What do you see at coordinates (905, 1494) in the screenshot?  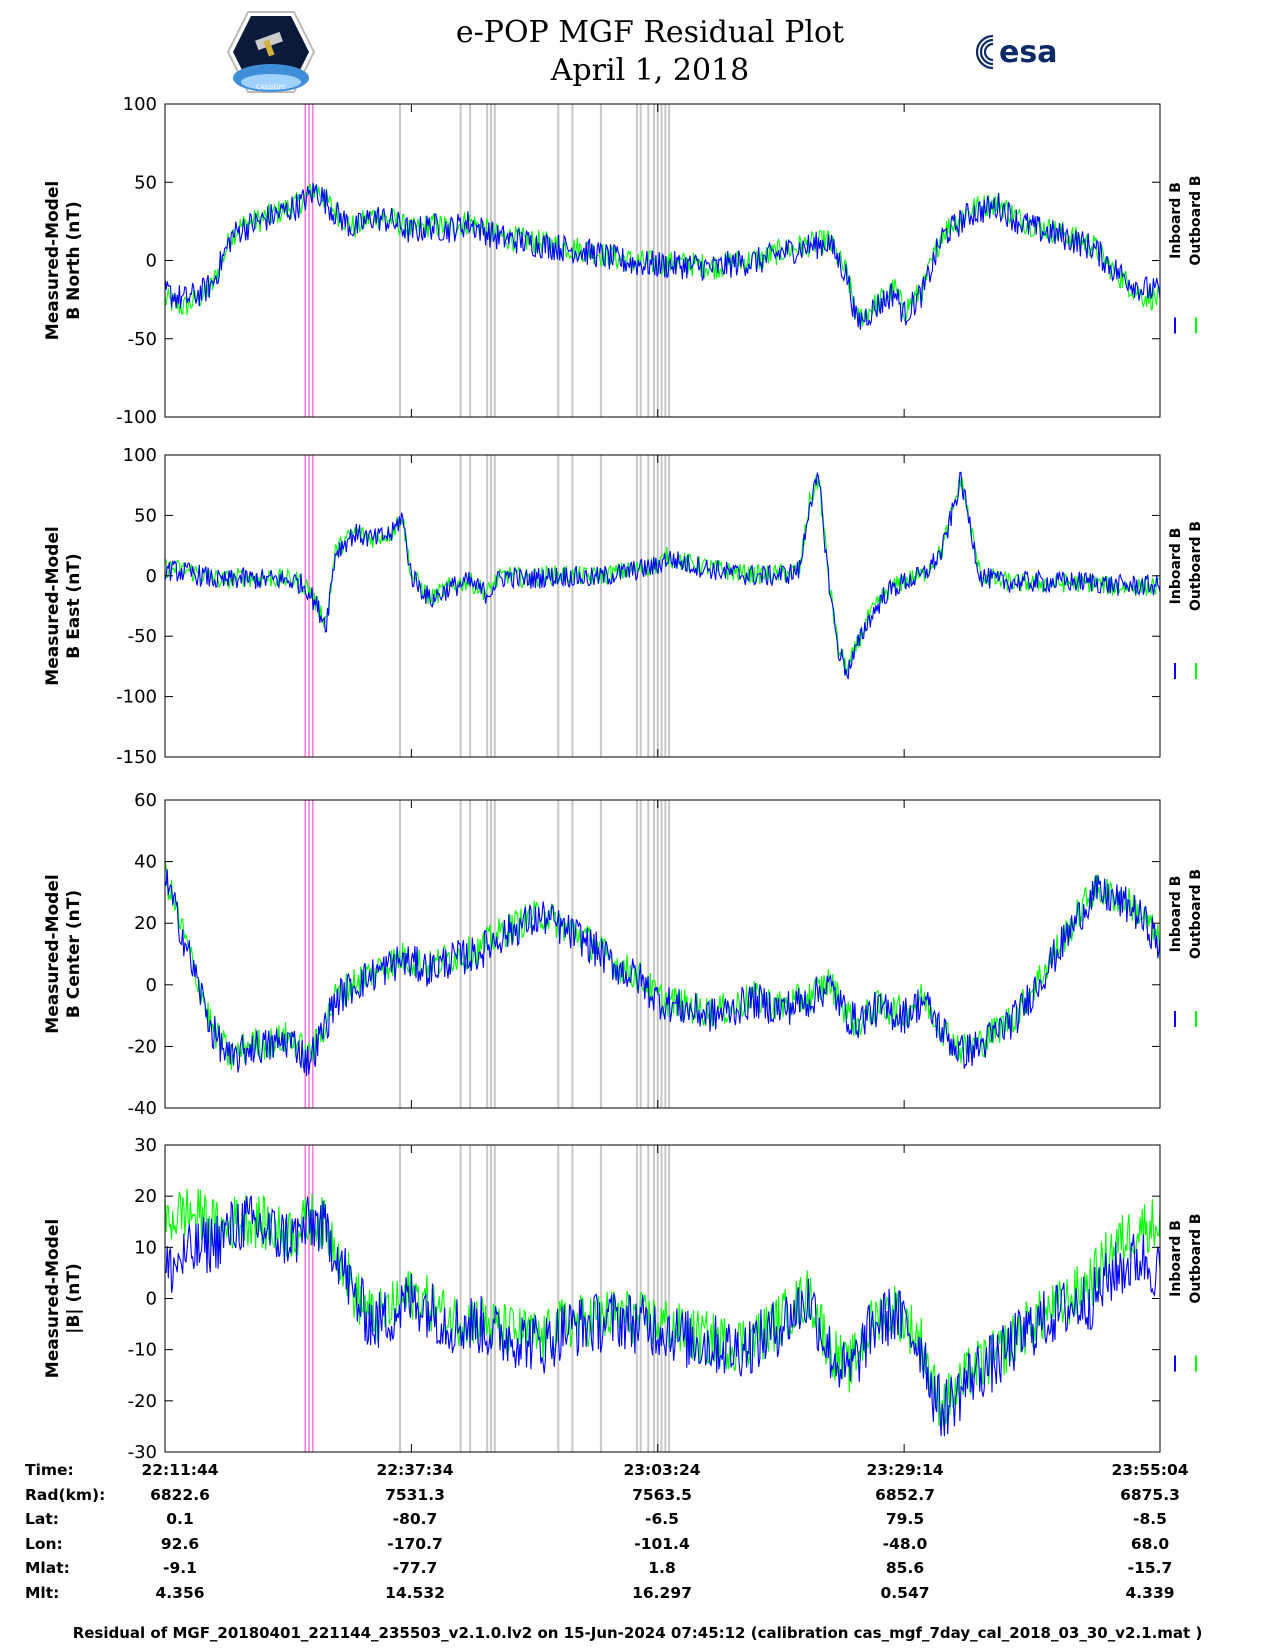 I see `cell-rad: 6852.7` at bounding box center [905, 1494].